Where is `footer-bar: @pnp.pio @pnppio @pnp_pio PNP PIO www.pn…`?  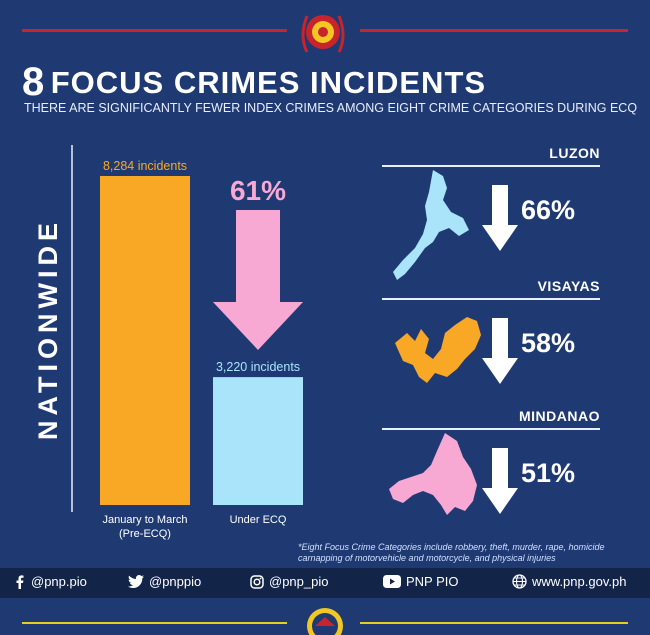
footer-bar: @pnp.pio @pnppio @pnp_pio PNP PIO www.pn… is located at coordinates (325, 583).